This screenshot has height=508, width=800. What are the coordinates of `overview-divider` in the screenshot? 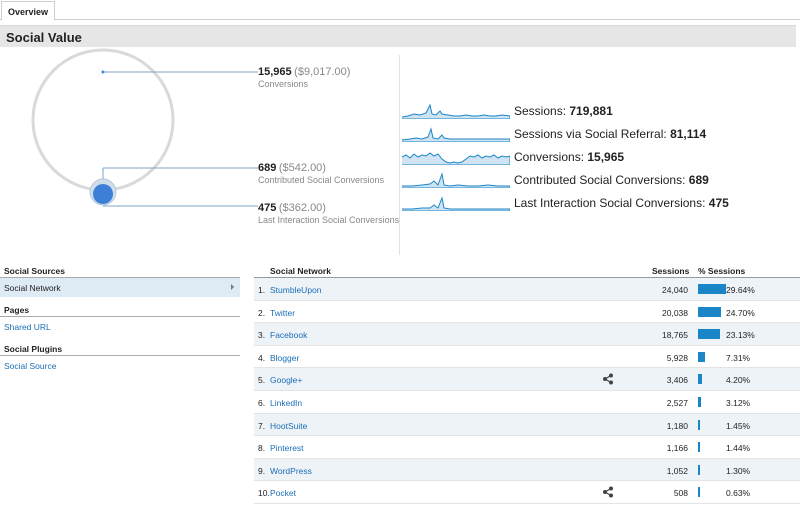 It's located at (399, 155).